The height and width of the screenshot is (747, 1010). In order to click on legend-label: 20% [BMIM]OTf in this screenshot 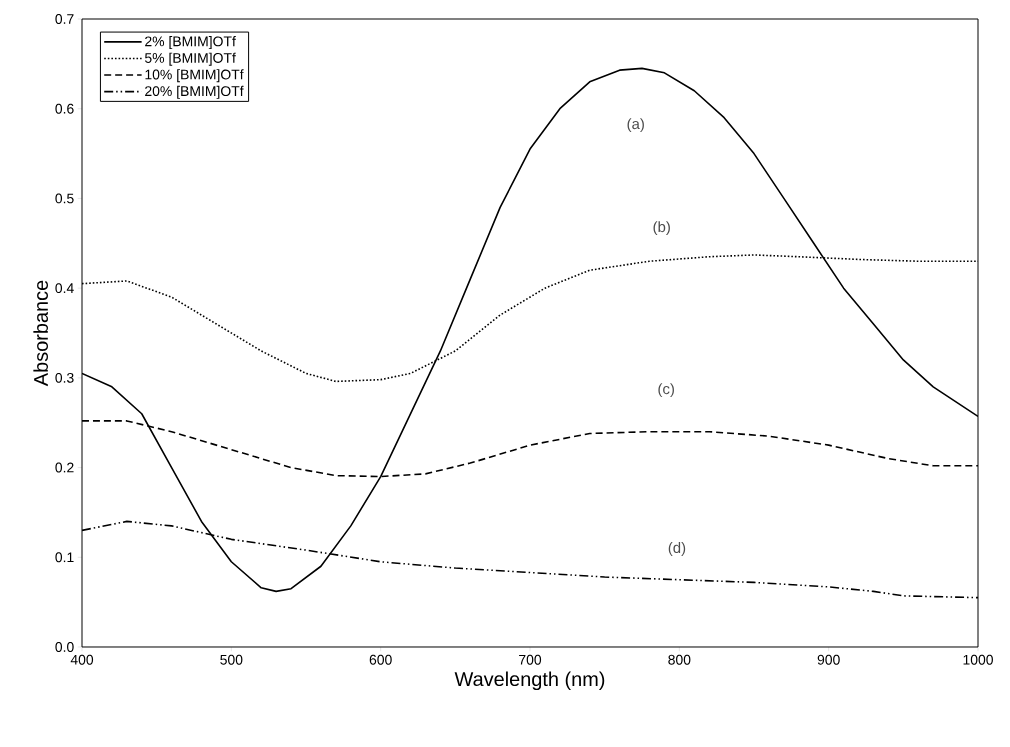, I will do `click(194, 92)`.